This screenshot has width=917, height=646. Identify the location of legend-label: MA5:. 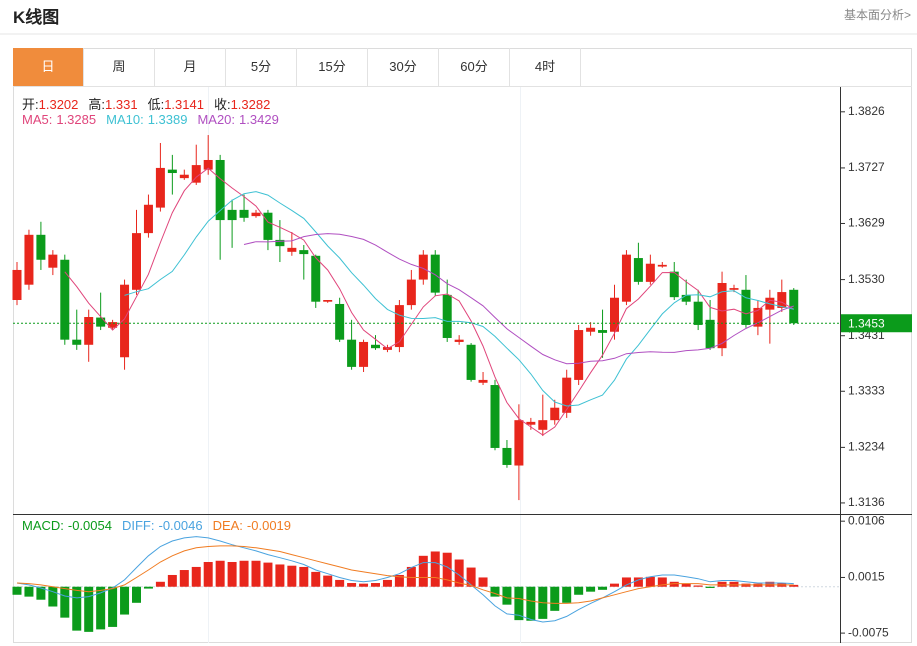
(37, 119).